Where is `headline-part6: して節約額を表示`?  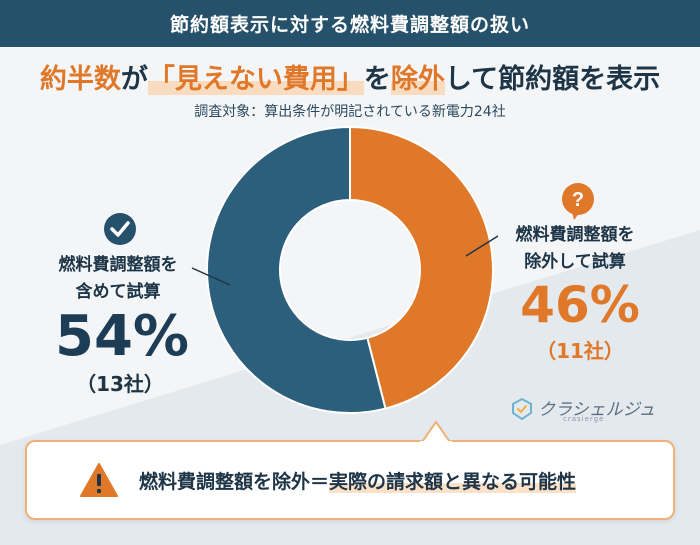
headline-part6: して節約額を表示 is located at coordinates (552, 79).